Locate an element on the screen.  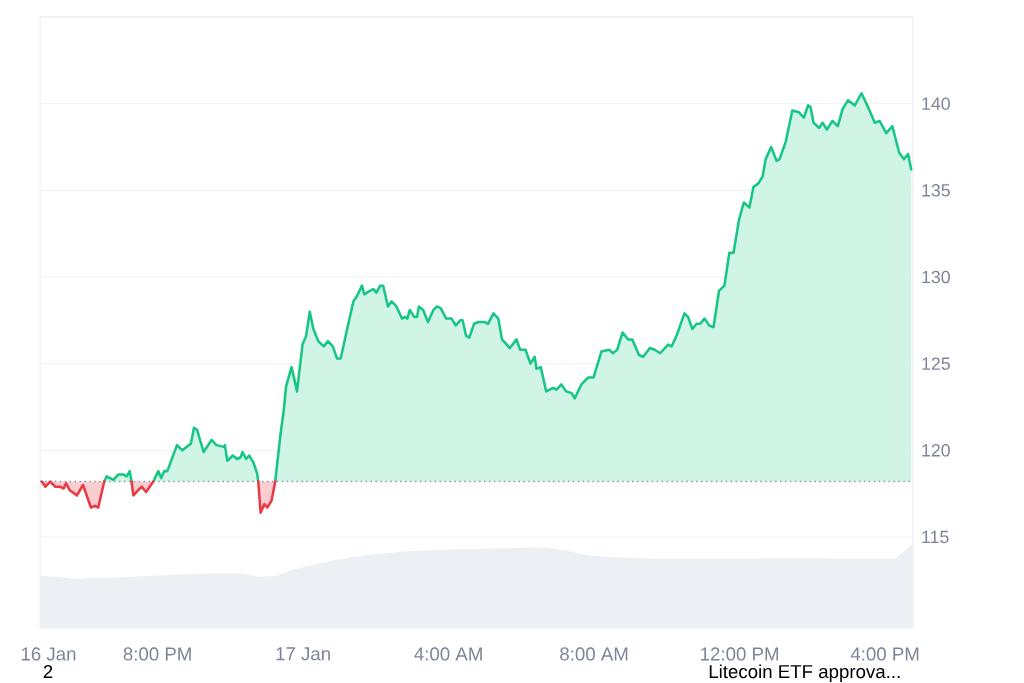
x-tick-label: 4:00 AM is located at coordinates (448, 654).